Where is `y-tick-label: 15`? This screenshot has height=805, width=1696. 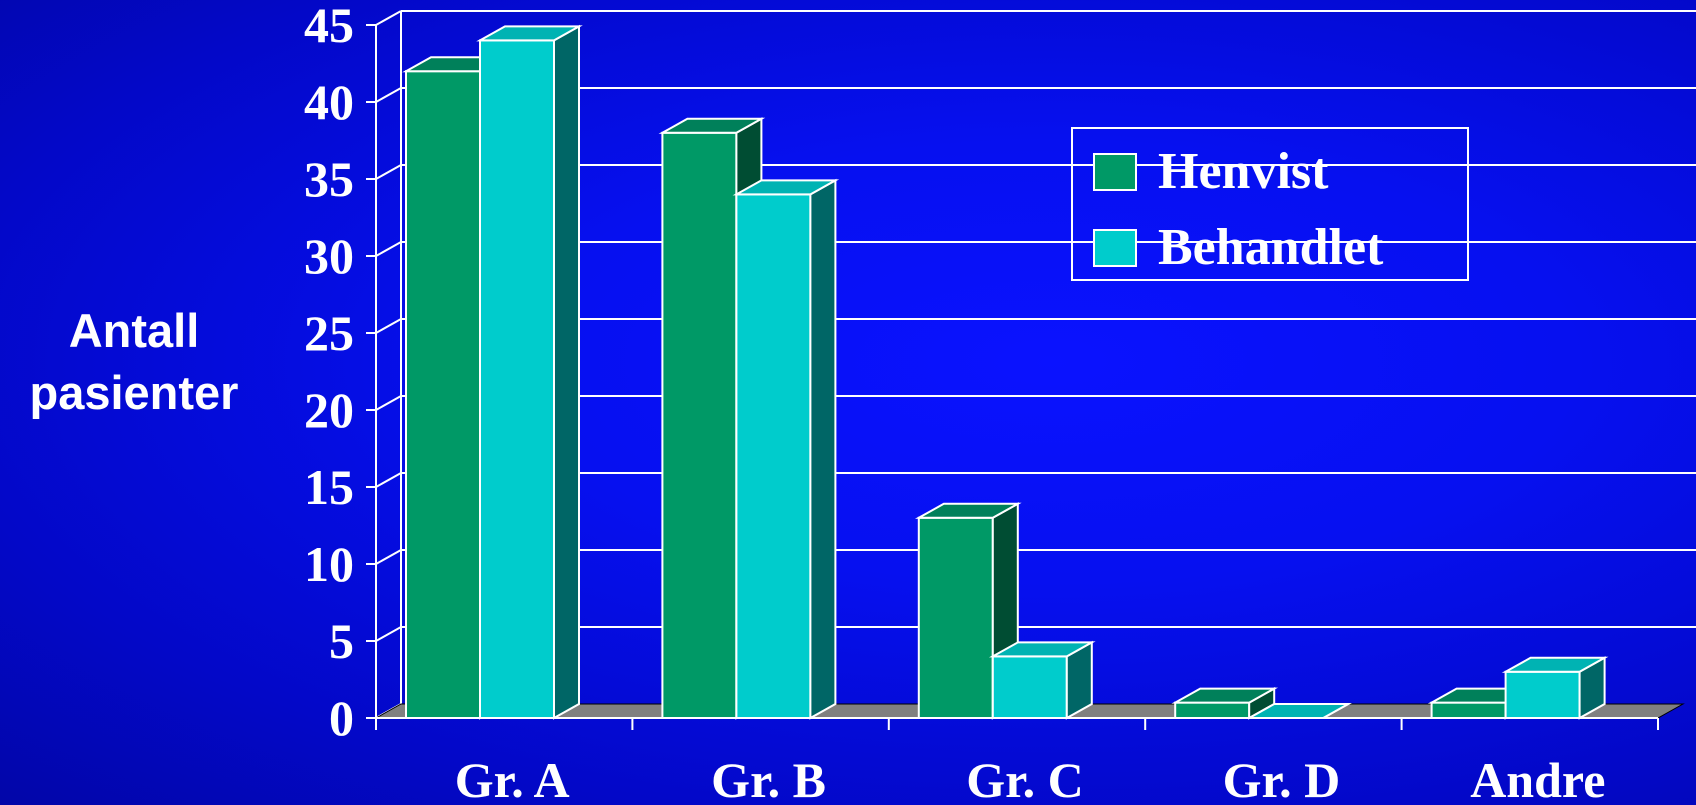
y-tick-label: 15 is located at coordinates (329, 487).